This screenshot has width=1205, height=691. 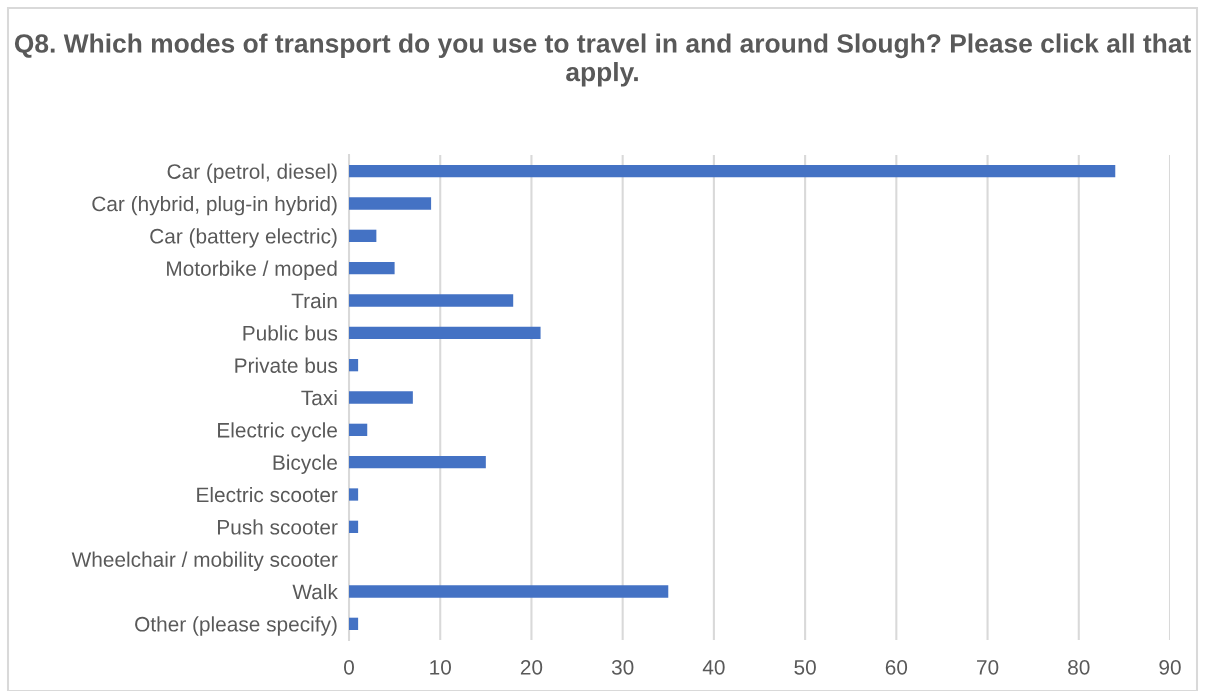 What do you see at coordinates (1170, 667) in the screenshot?
I see `x-tick-label: 90` at bounding box center [1170, 667].